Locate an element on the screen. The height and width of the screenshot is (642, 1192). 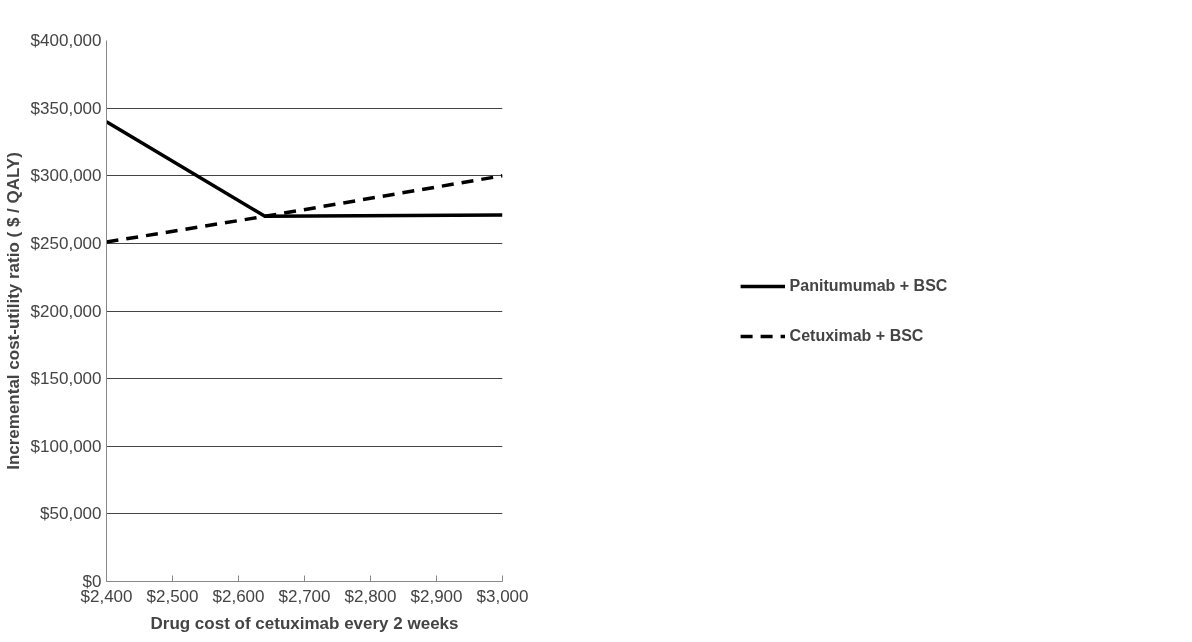
y-axis-title: Incremental cost-utility ratio ( $ / QALY) is located at coordinates (13, 311).